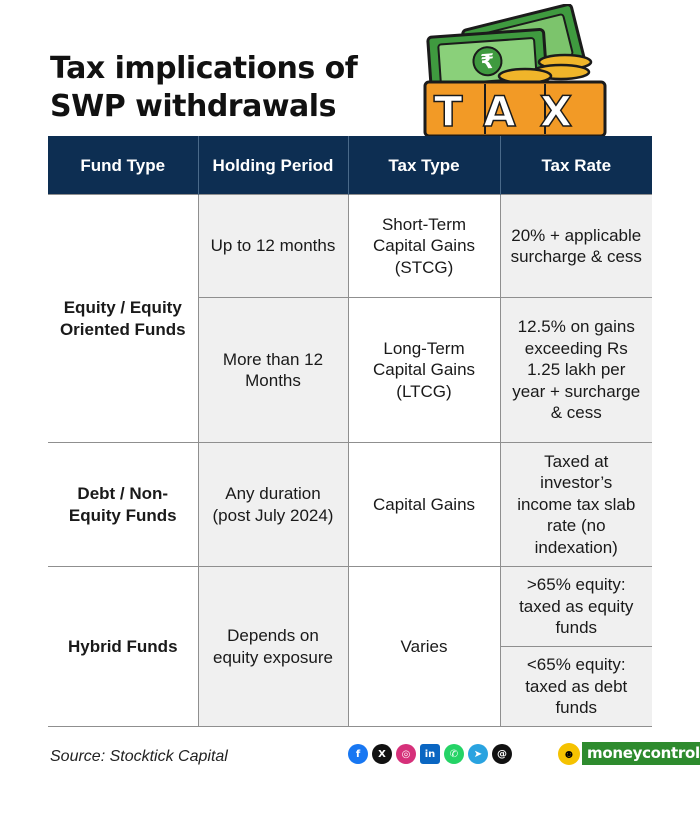 The image size is (700, 819). I want to click on social-icons: f X ◎ in ✆ ➤ @, so click(430, 754).